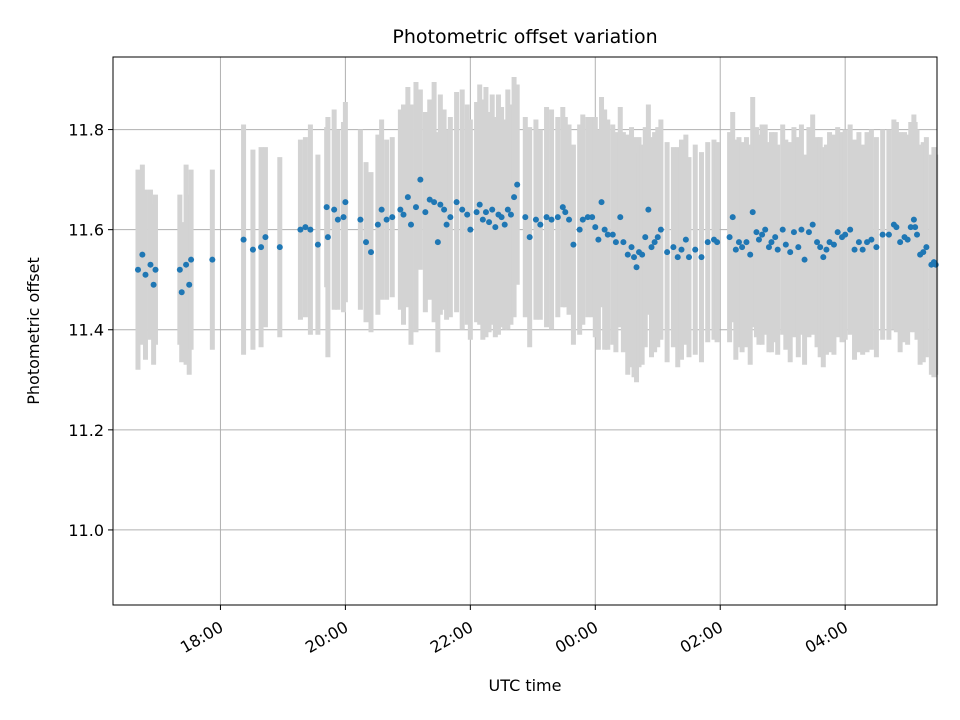 The width and height of the screenshot is (960, 720). What do you see at coordinates (451, 637) in the screenshot?
I see `x-tick-label: 22:00` at bounding box center [451, 637].